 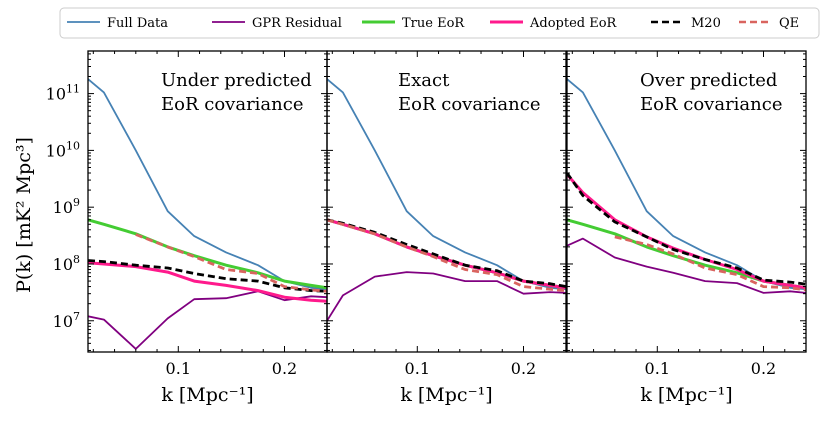 What do you see at coordinates (789, 23) in the screenshot?
I see `legend-label: QE` at bounding box center [789, 23].